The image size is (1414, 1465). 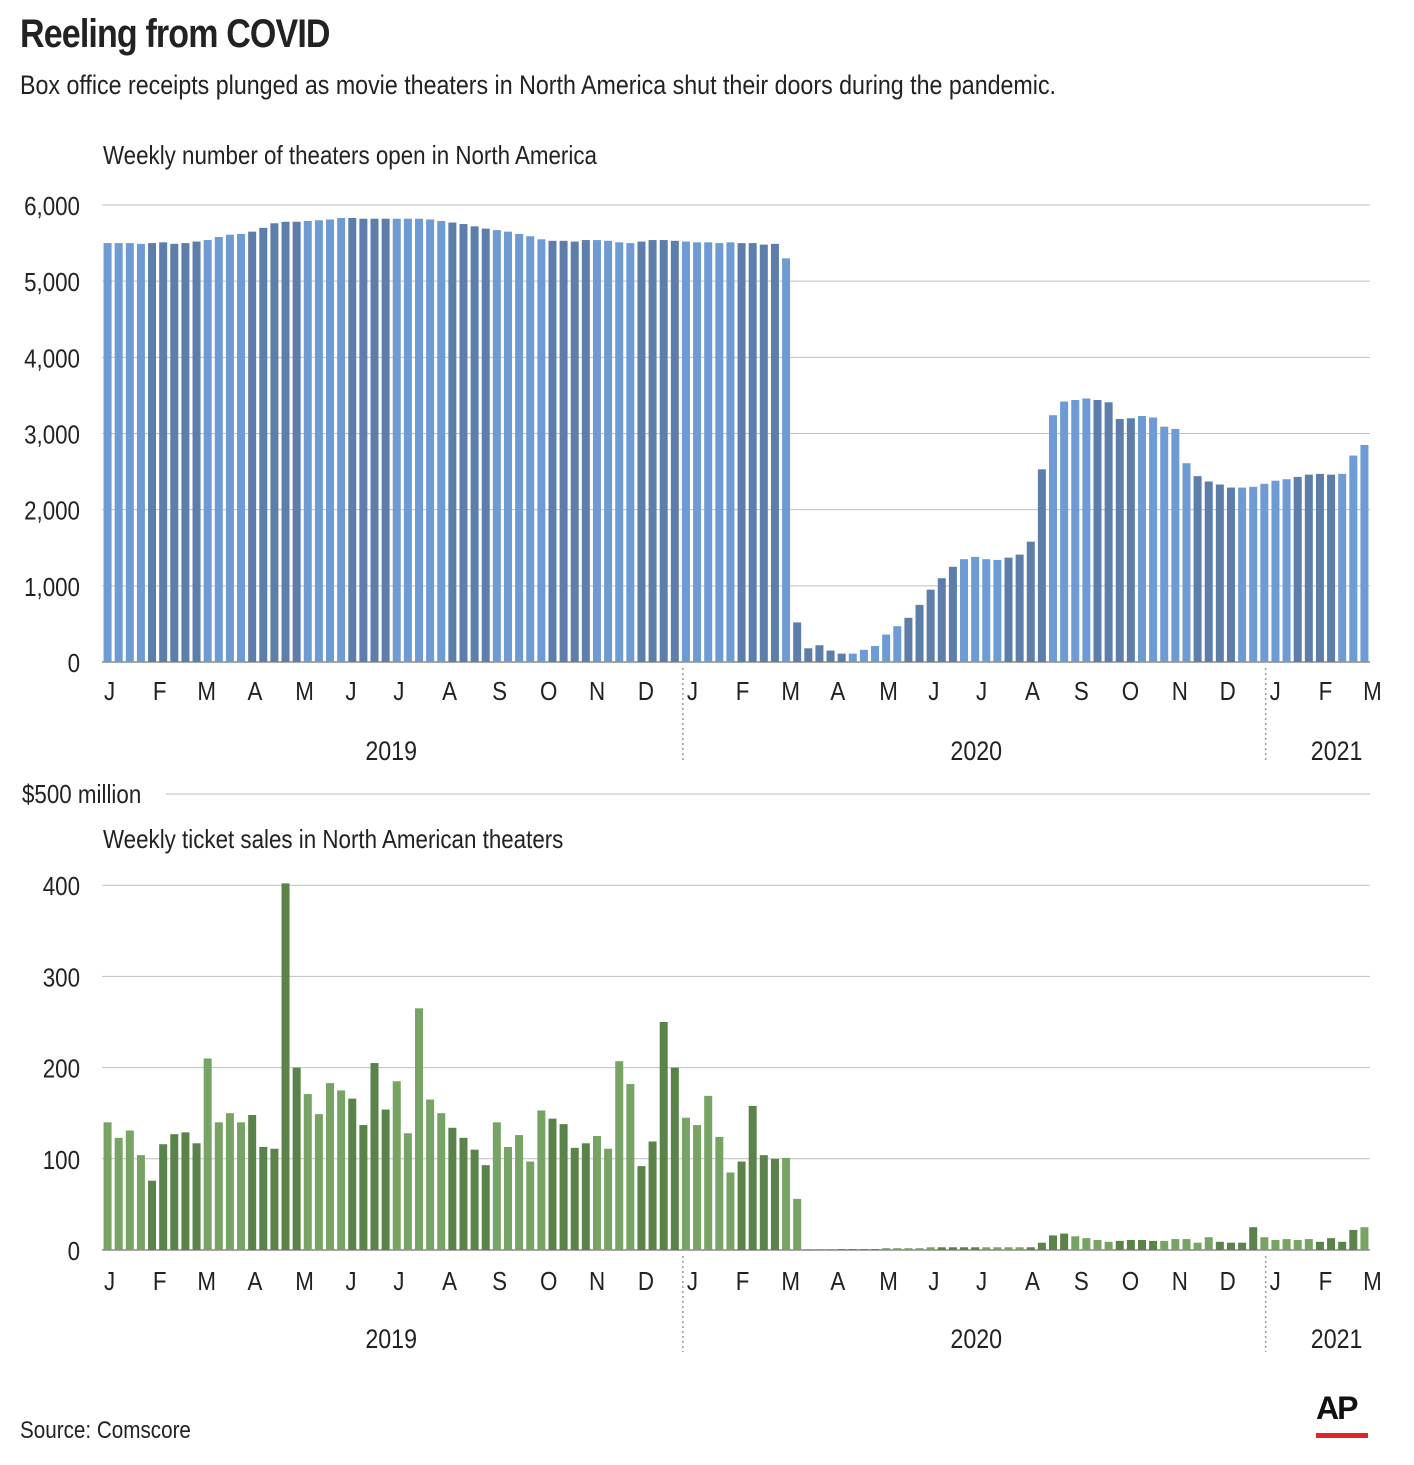 What do you see at coordinates (52, 283) in the screenshot?
I see `theaters-ytick-label: 5,000` at bounding box center [52, 283].